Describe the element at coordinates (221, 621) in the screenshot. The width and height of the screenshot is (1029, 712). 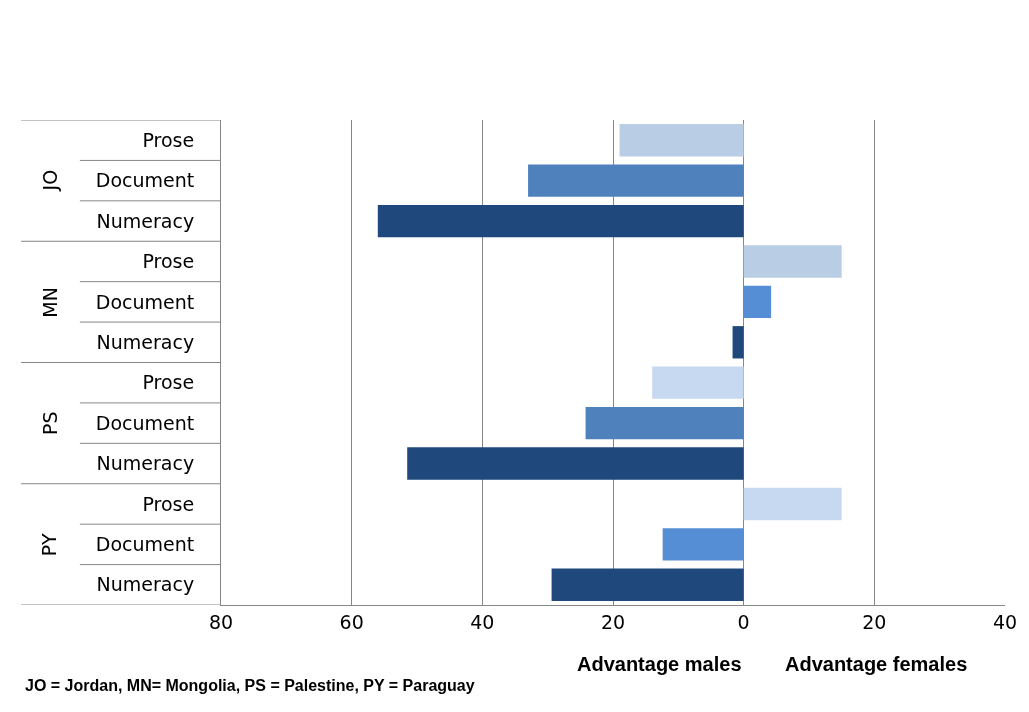
I see `x-tick-label: 80` at that location.